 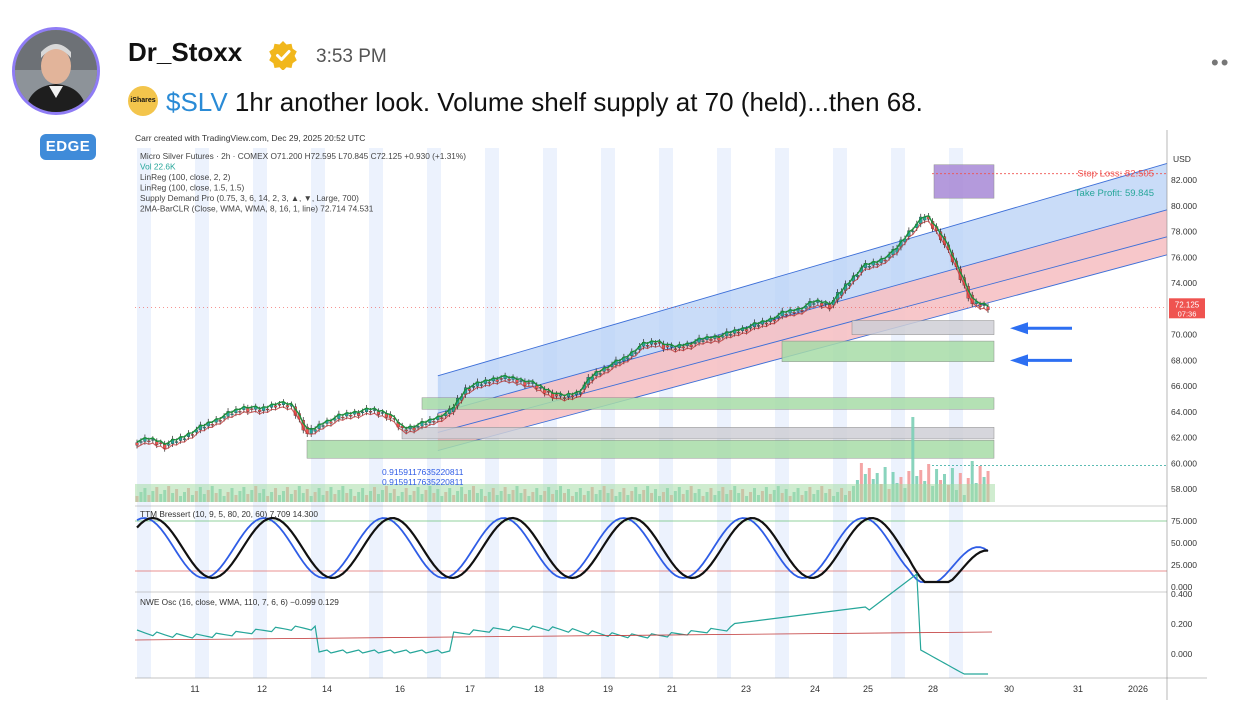 What do you see at coordinates (1184, 257) in the screenshot?
I see `price-tick-label: 76.000` at bounding box center [1184, 257].